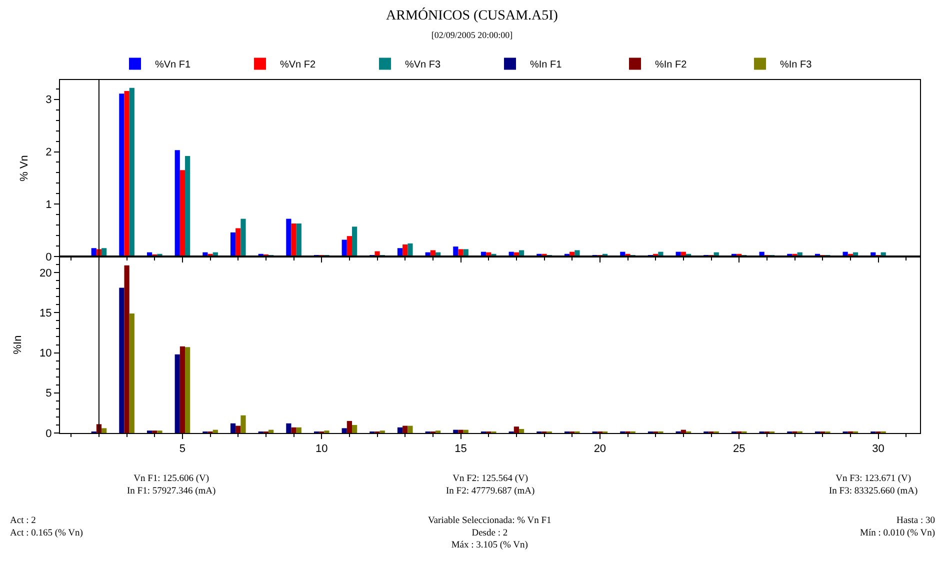  Describe the element at coordinates (878, 449) in the screenshot. I see `x-tick-label: 30` at that location.